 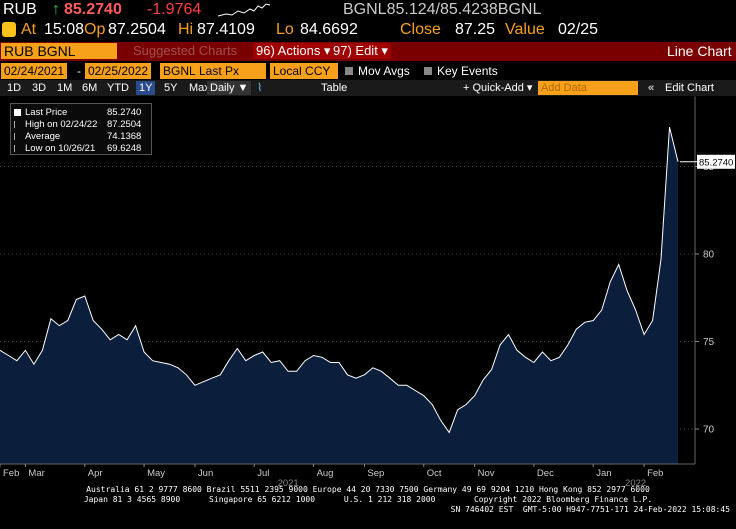 I want to click on open: 87.2504, so click(x=137, y=29).